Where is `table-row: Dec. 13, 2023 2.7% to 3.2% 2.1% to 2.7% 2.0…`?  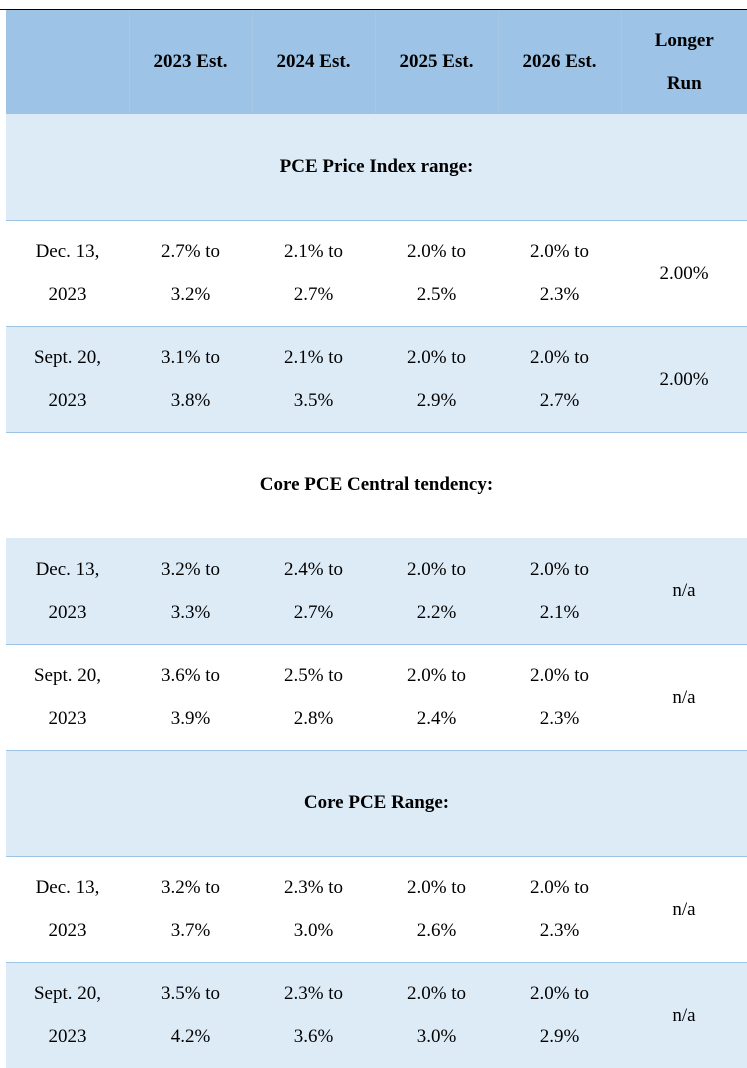 table-row: Dec. 13, 2023 2.7% to 3.2% 2.1% to 2.7% 2.0… is located at coordinates (376, 272).